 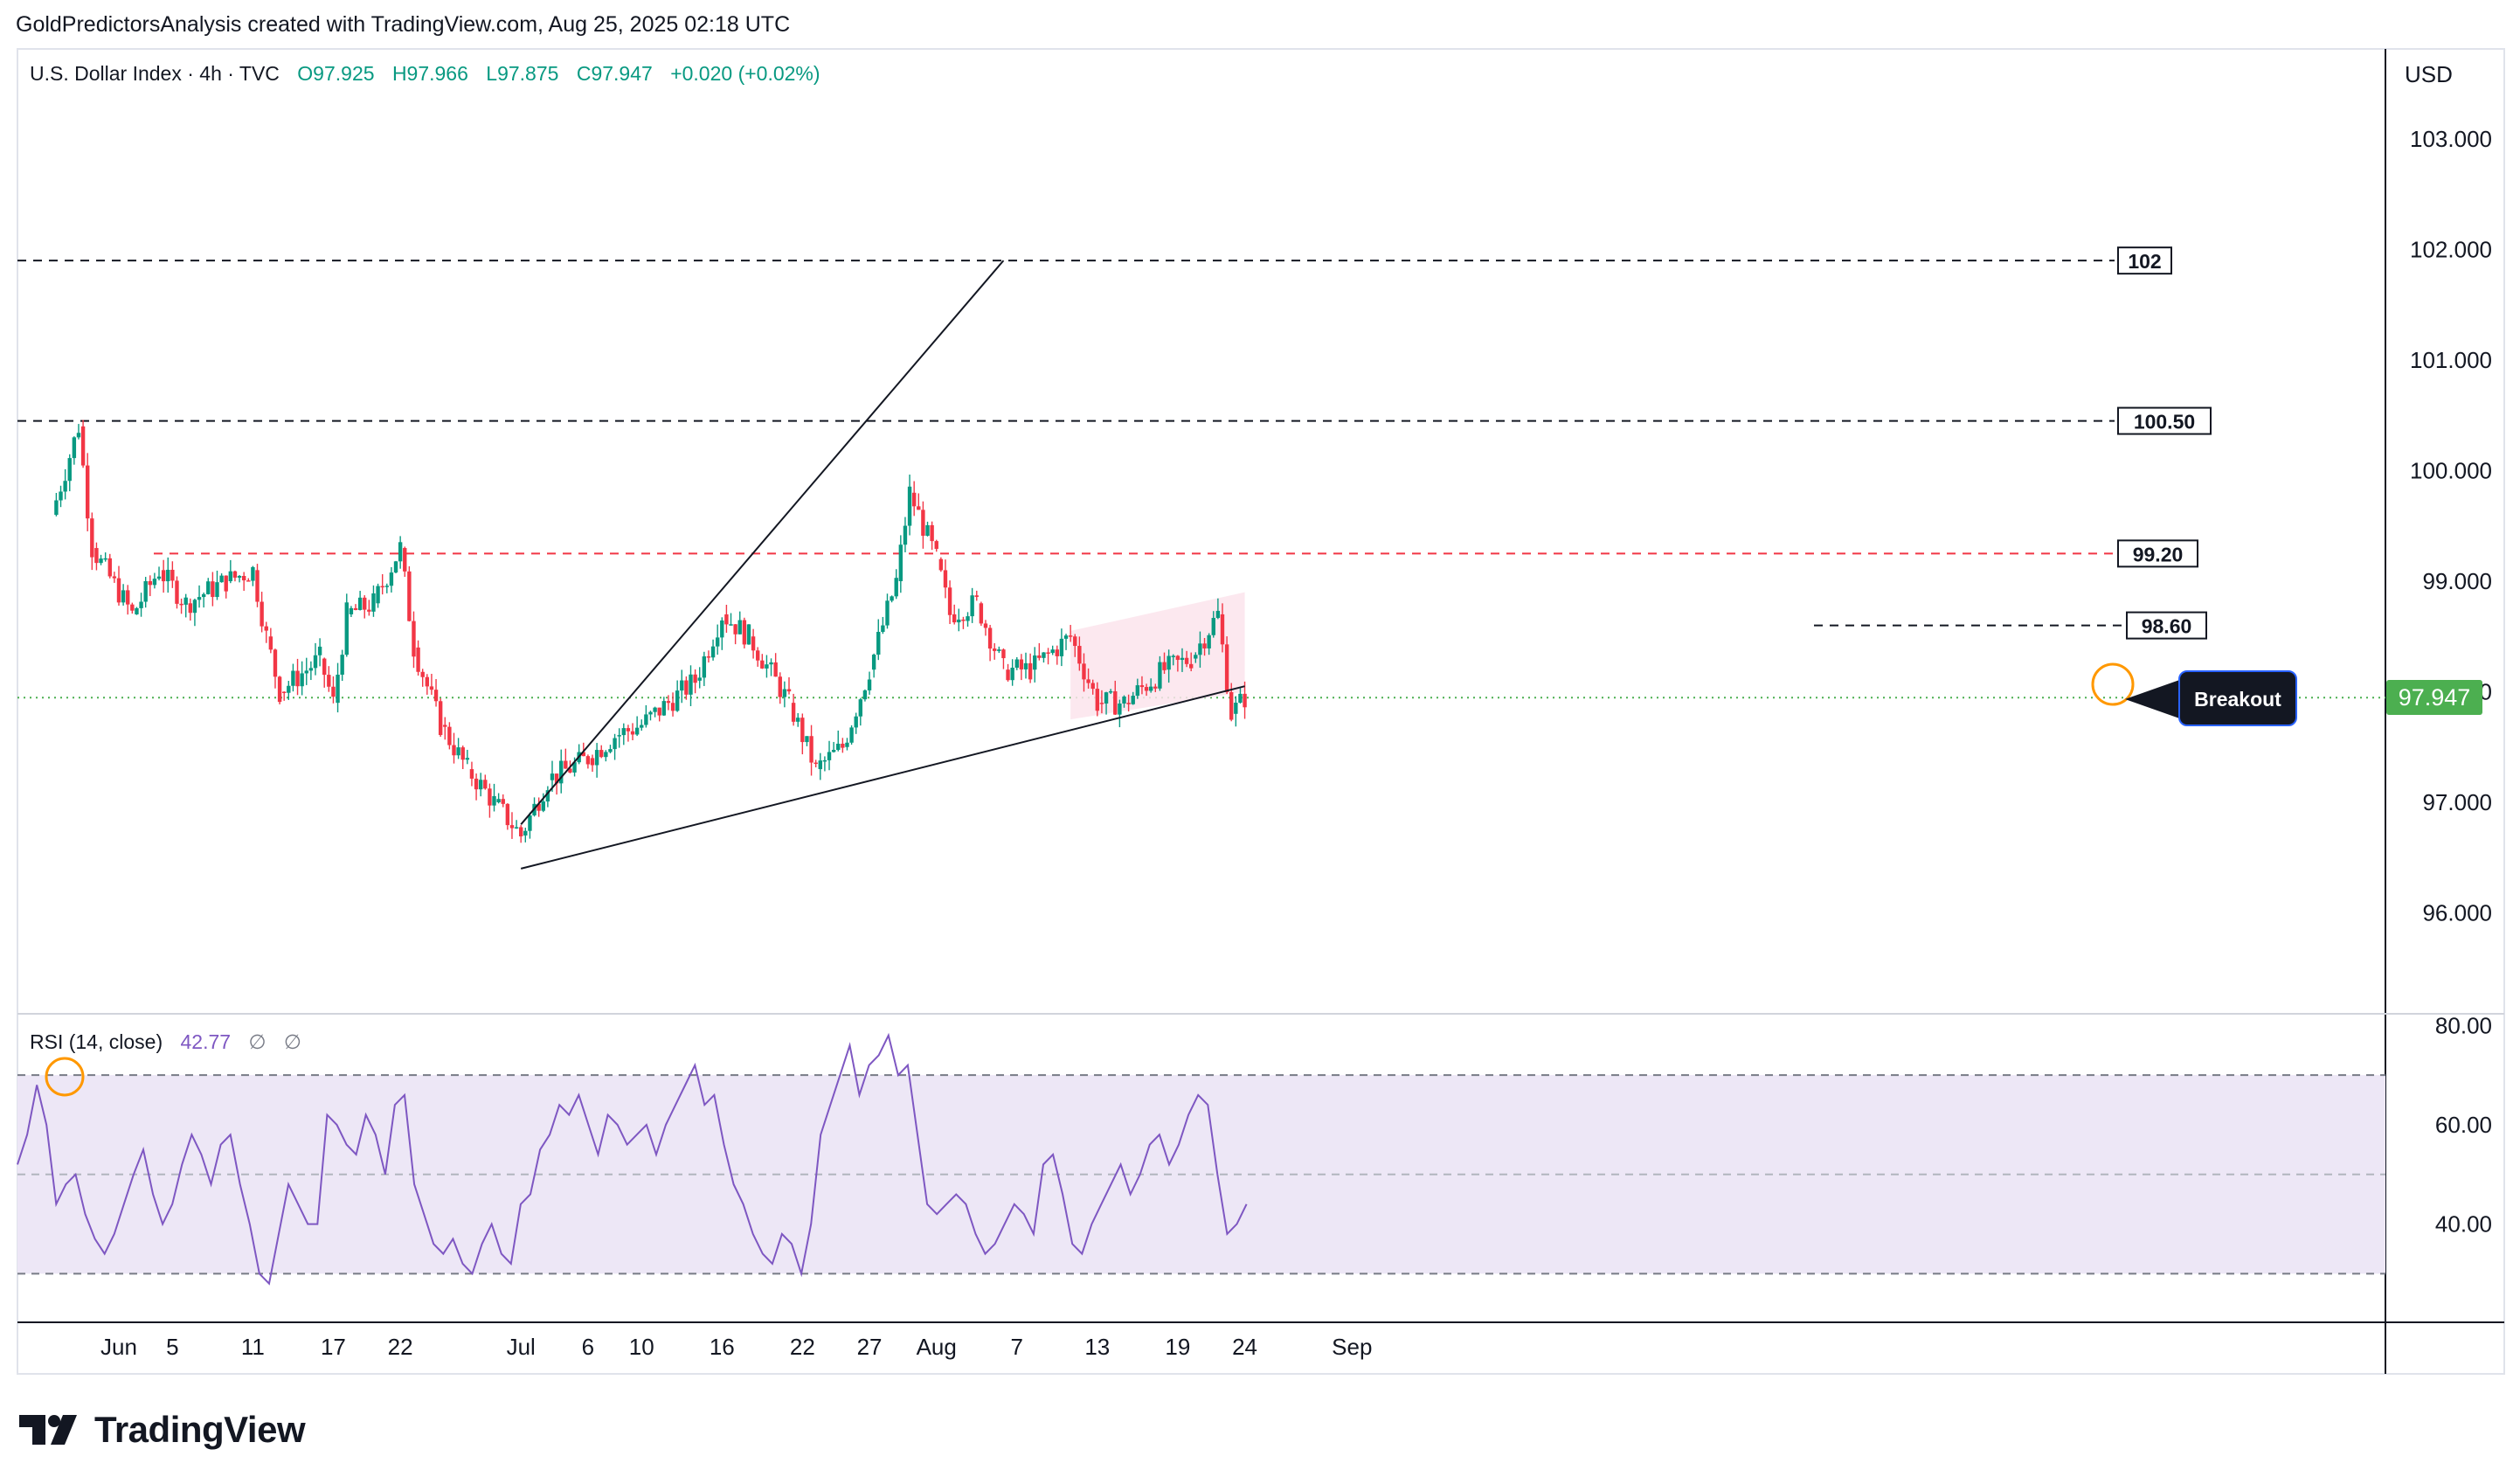 What do you see at coordinates (2113, 684) in the screenshot?
I see `breakout-highlight-circle` at bounding box center [2113, 684].